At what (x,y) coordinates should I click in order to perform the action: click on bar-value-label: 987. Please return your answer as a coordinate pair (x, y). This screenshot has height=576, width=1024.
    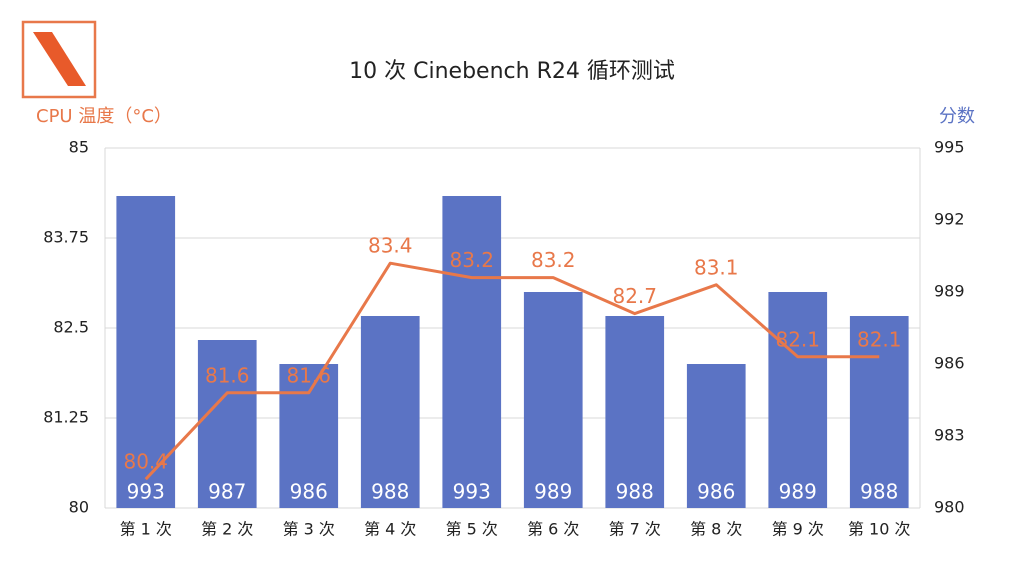
    Looking at the image, I should click on (227, 492).